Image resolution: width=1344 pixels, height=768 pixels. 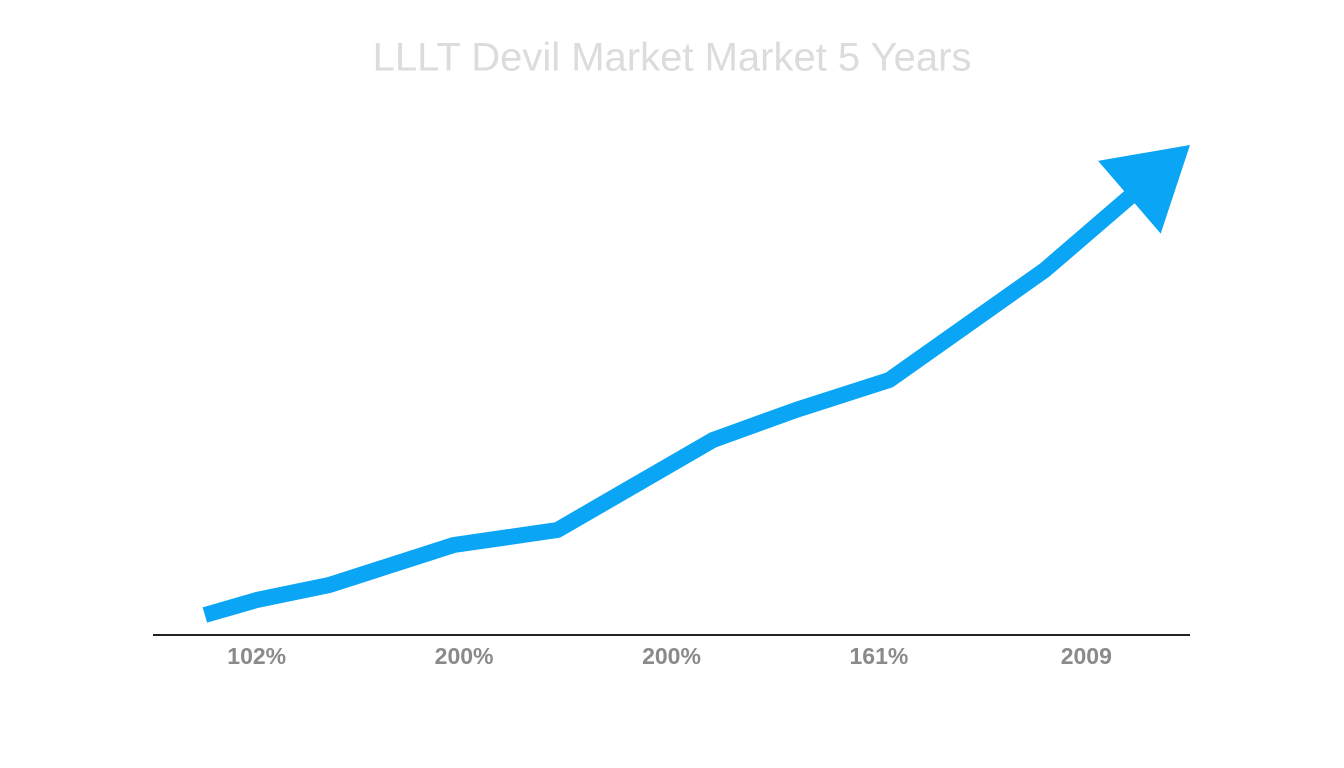 I want to click on x-tick-label: 102%, so click(x=256, y=656).